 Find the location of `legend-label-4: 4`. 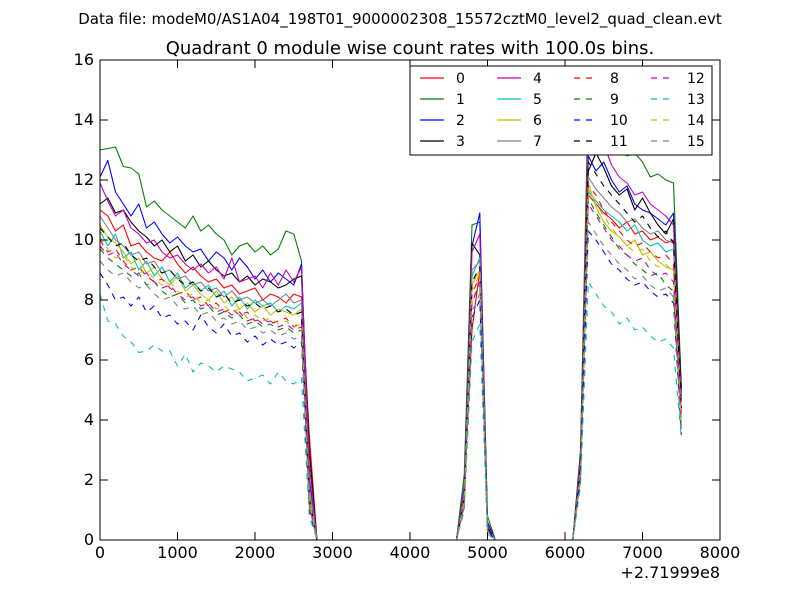

legend-label-4: 4 is located at coordinates (537, 79).